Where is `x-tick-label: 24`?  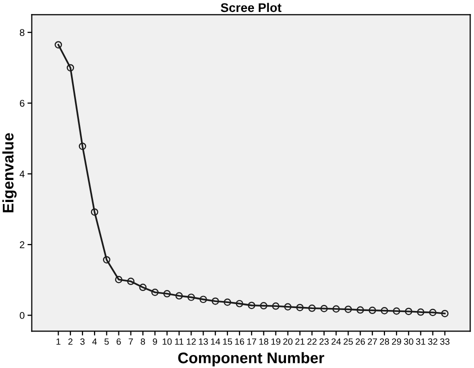 x-tick-label: 24 is located at coordinates (336, 341).